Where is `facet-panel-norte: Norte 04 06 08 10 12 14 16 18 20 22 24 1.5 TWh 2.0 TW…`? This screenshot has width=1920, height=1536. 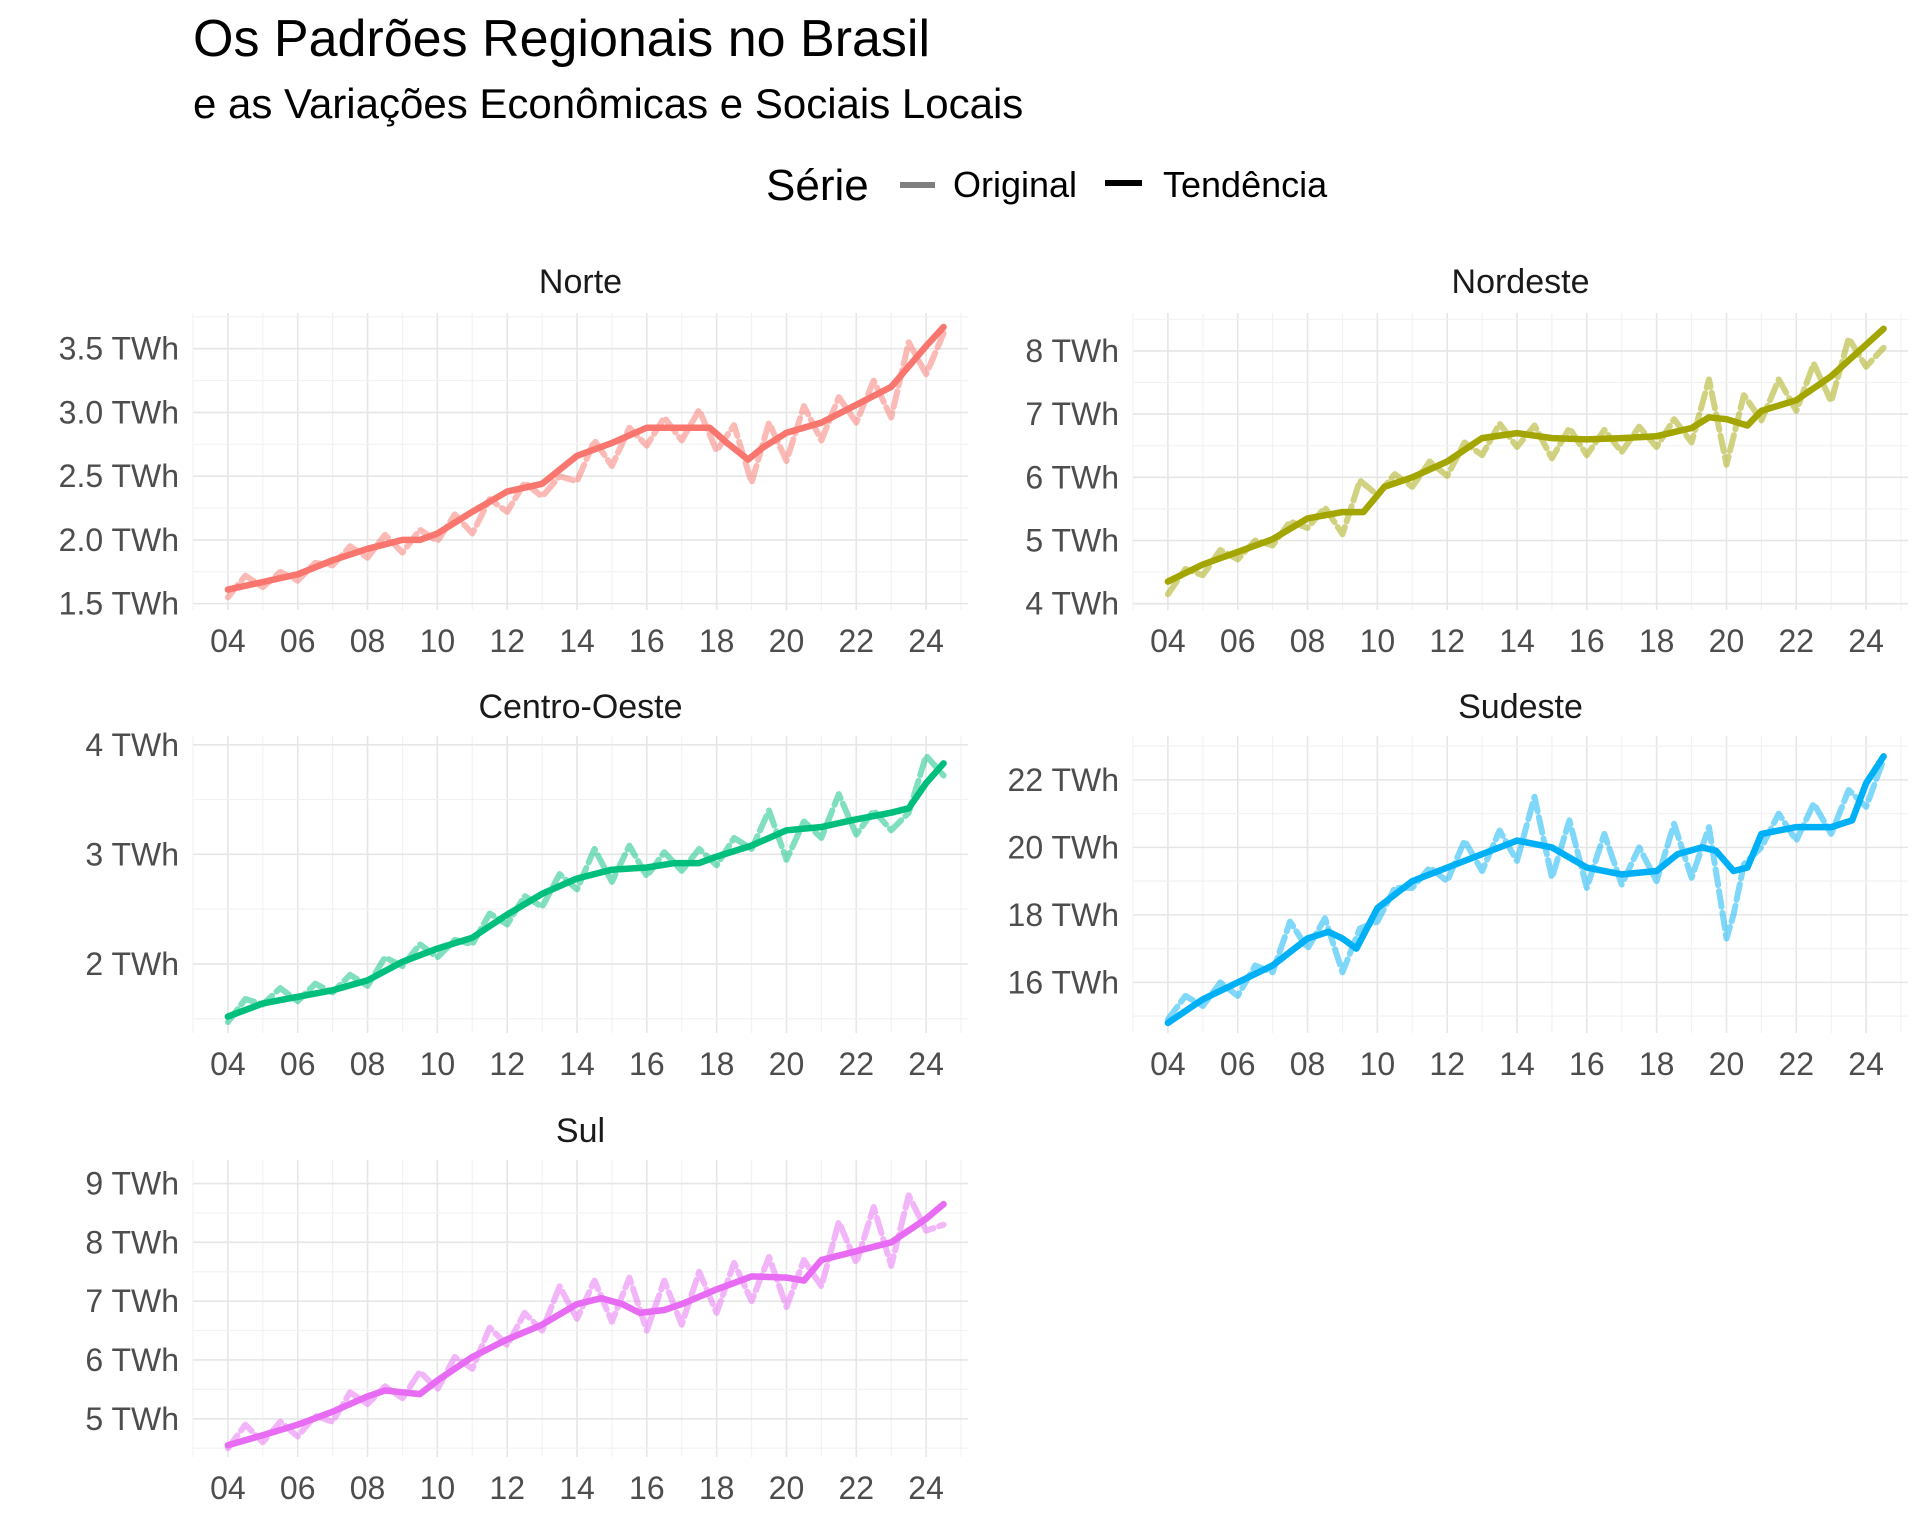 facet-panel-norte: Norte 04 06 08 10 12 14 16 18 20 22 24 1.5 TWh 2.0 TW… is located at coordinates (513, 461).